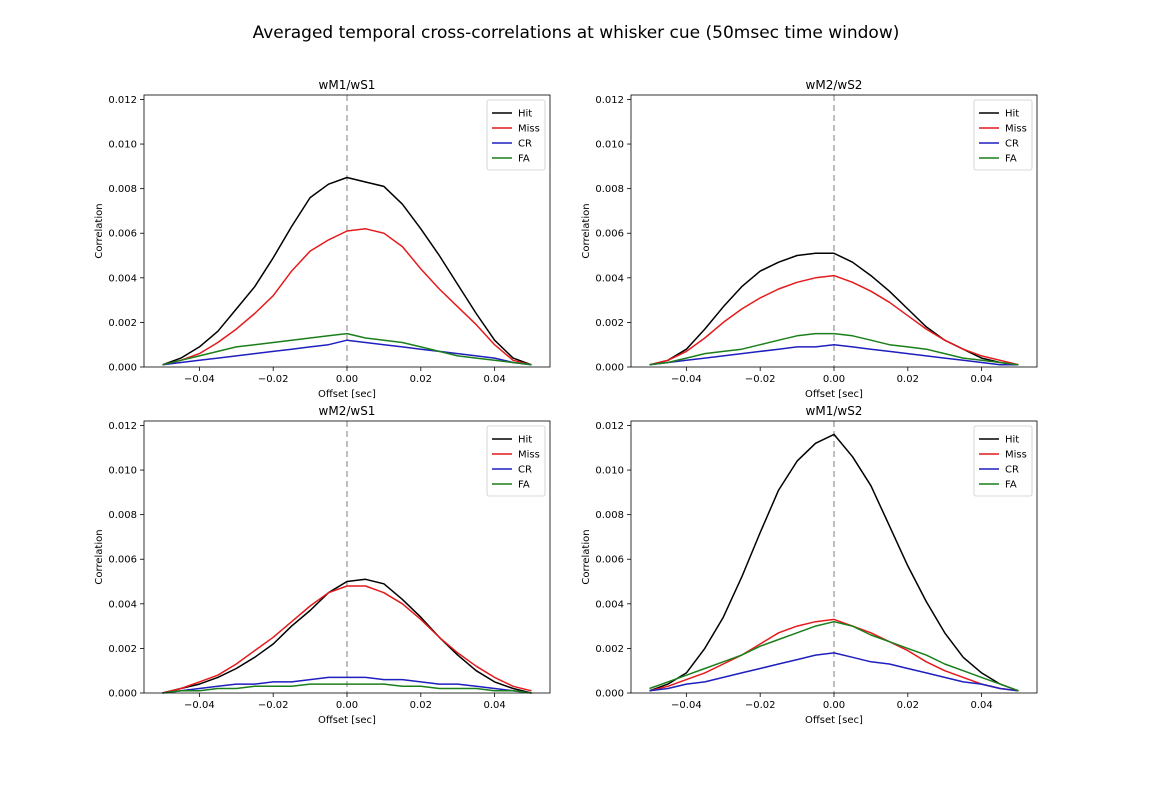 The image size is (1152, 792). What do you see at coordinates (834, 85) in the screenshot?
I see `subplot-title: wM2/wS2` at bounding box center [834, 85].